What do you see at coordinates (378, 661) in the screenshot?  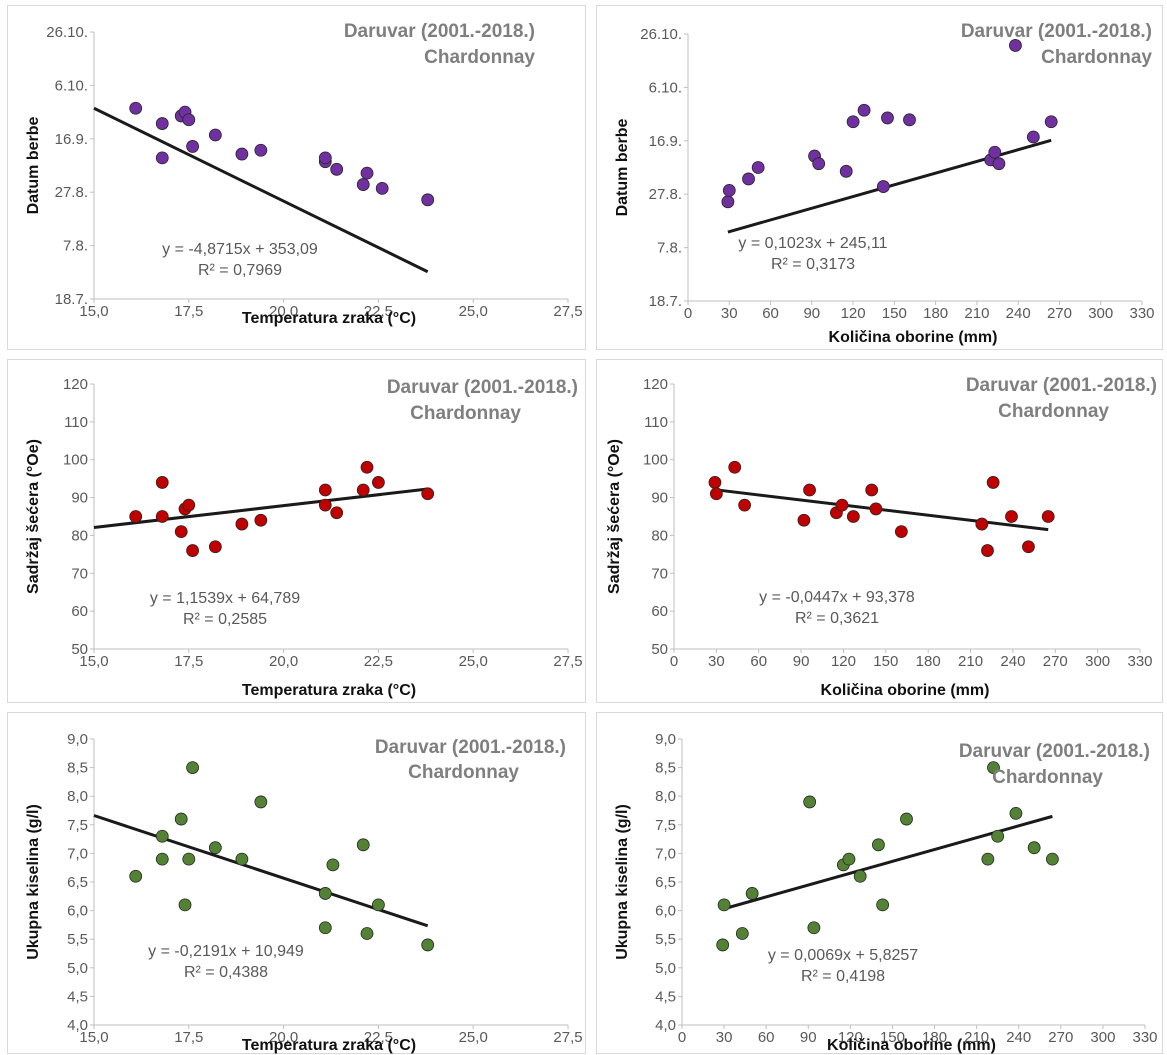 I see `chart-3-x-tick-label: 22,5` at bounding box center [378, 661].